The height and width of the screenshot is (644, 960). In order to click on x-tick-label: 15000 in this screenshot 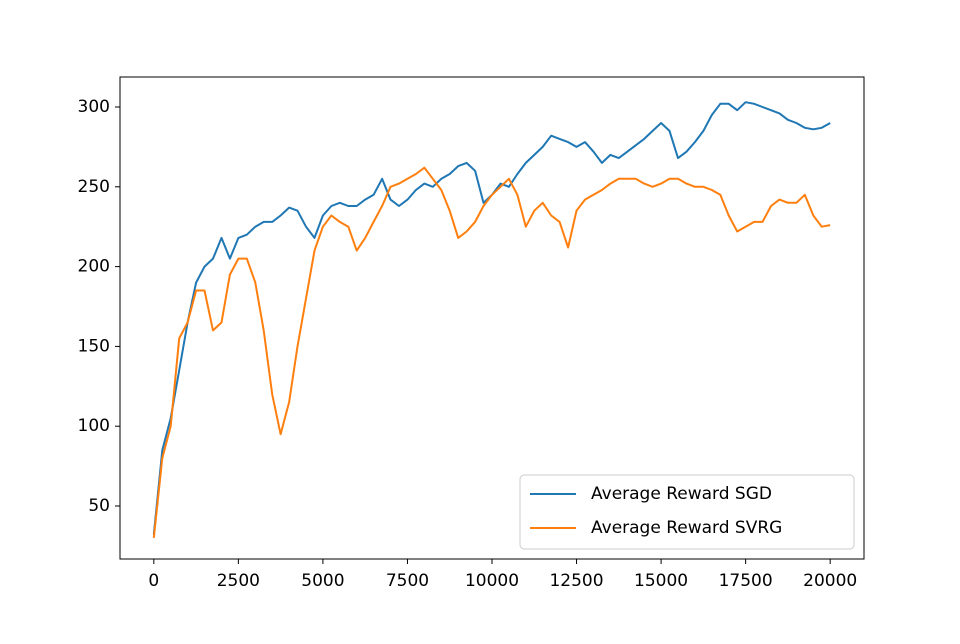, I will do `click(661, 581)`.